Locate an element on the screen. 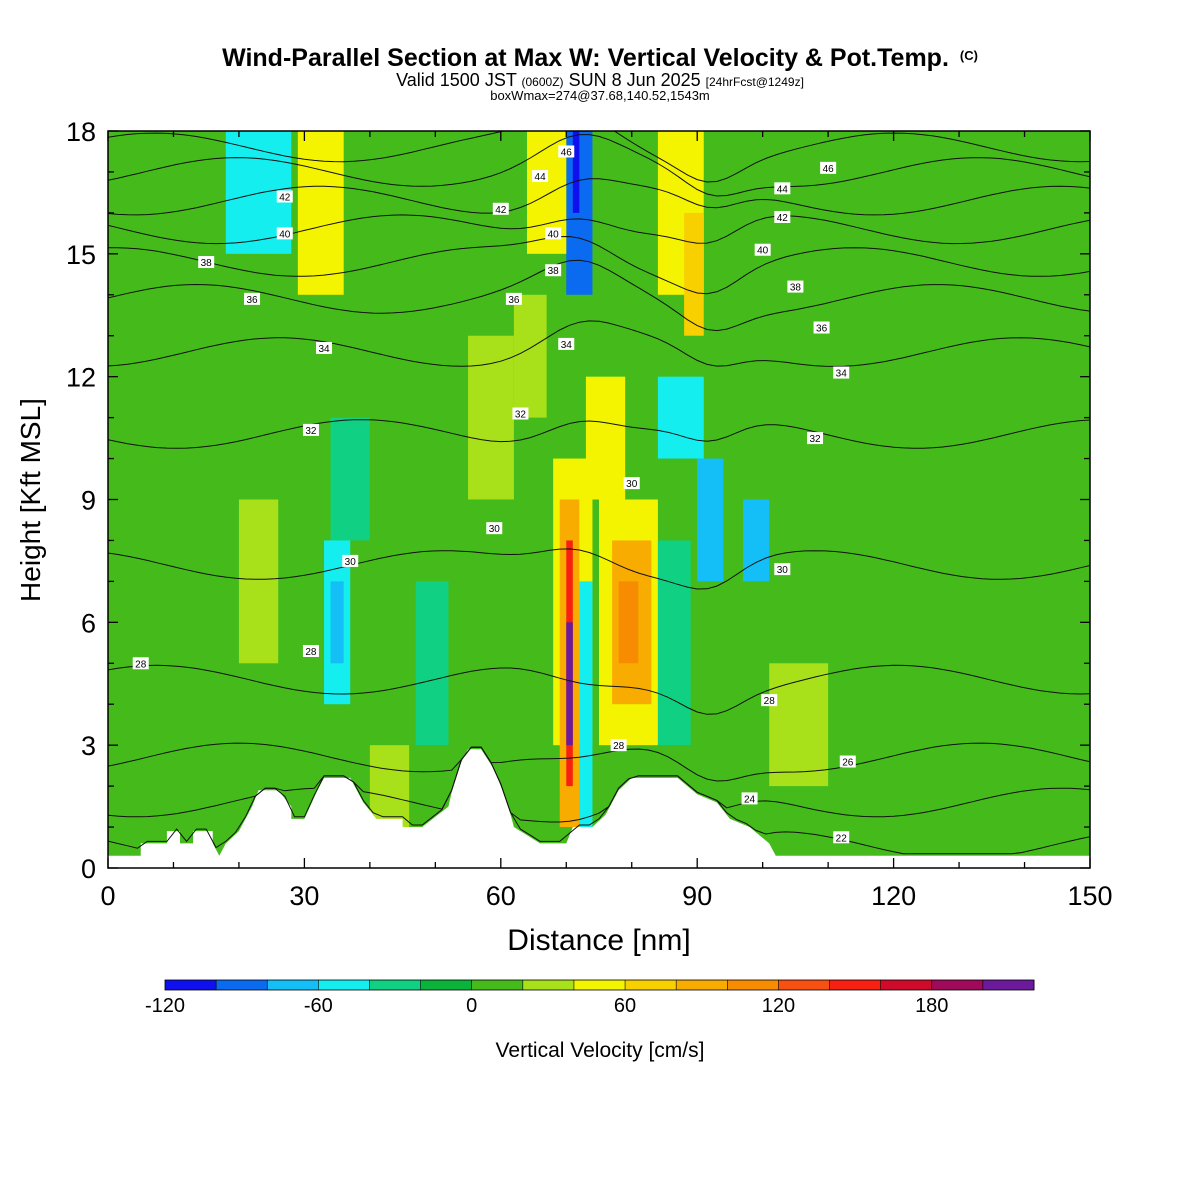  contour-label-32: 46 is located at coordinates (828, 168).